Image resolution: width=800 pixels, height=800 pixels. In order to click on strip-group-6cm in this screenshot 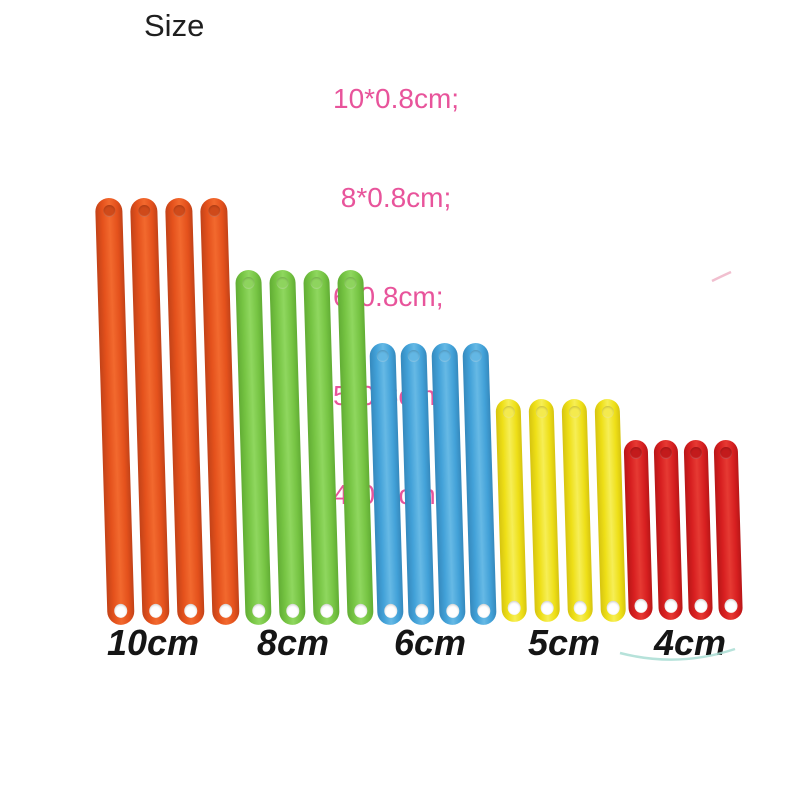, I will do `click(433, 484)`.